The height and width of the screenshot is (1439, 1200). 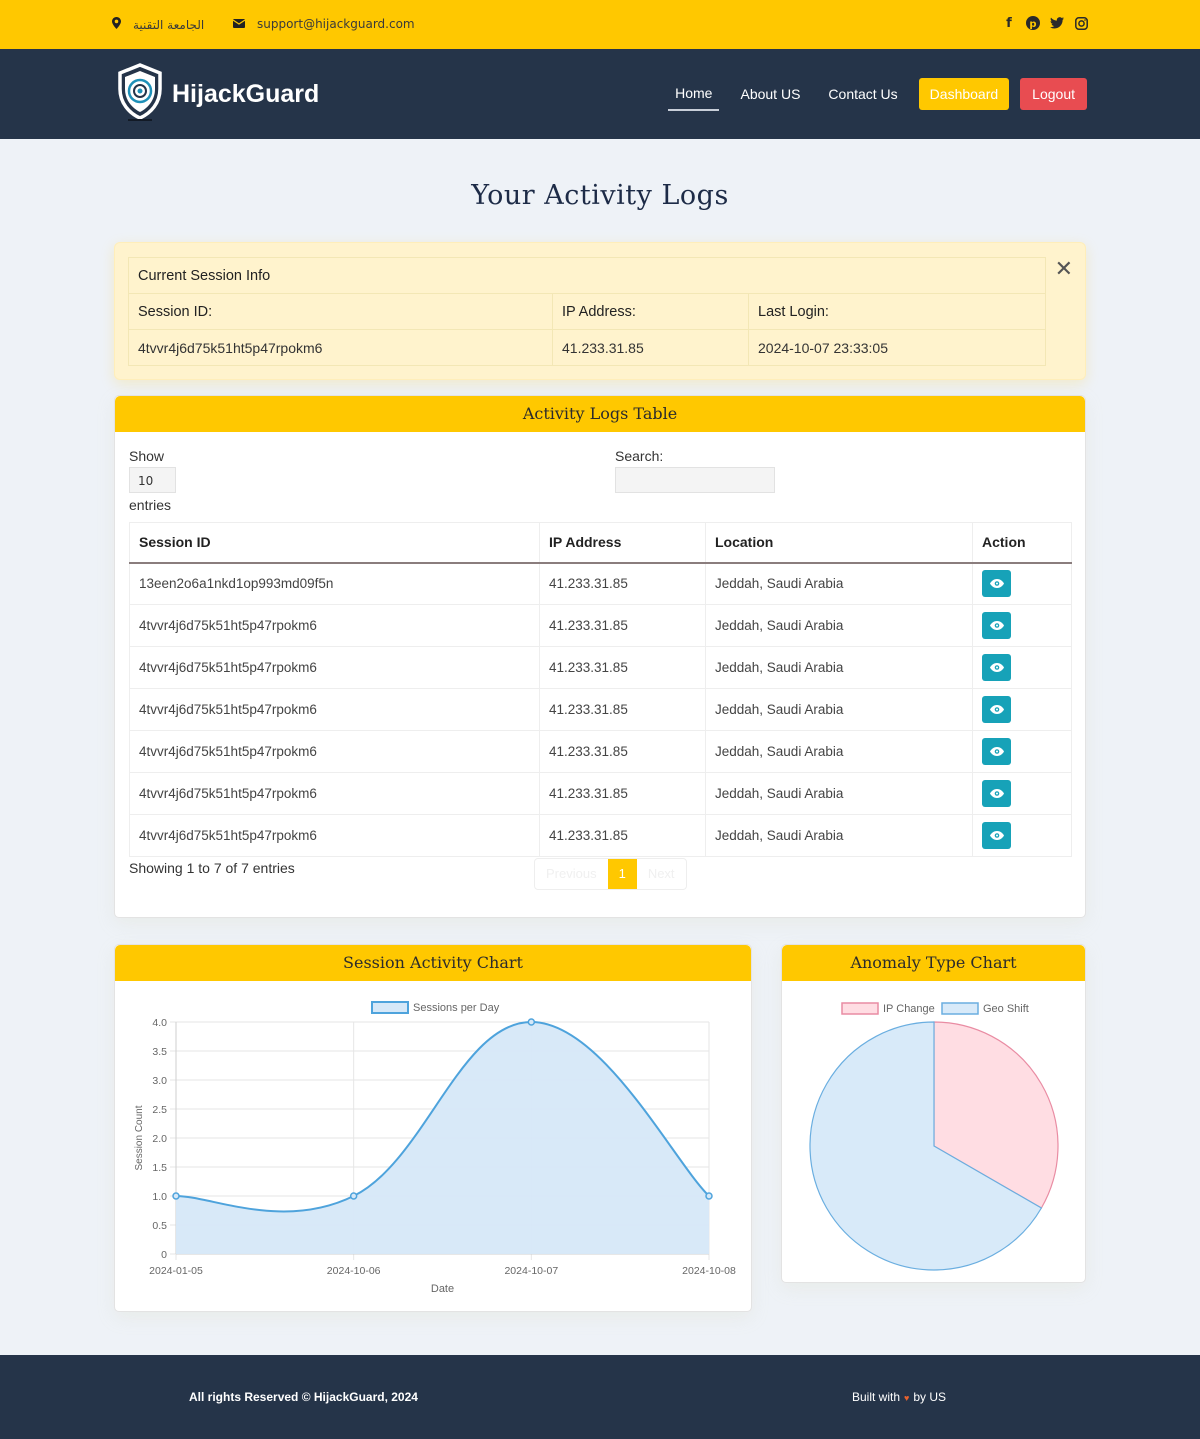 What do you see at coordinates (1057, 23) in the screenshot?
I see `twitter-icon` at bounding box center [1057, 23].